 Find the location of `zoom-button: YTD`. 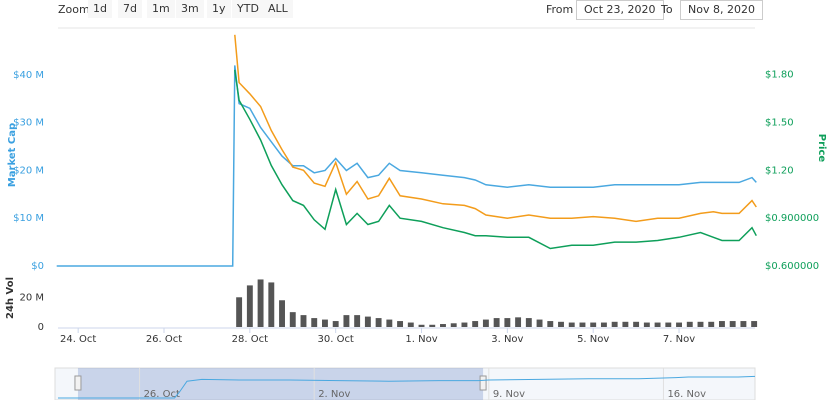

zoom-button: YTD is located at coordinates (248, 9).